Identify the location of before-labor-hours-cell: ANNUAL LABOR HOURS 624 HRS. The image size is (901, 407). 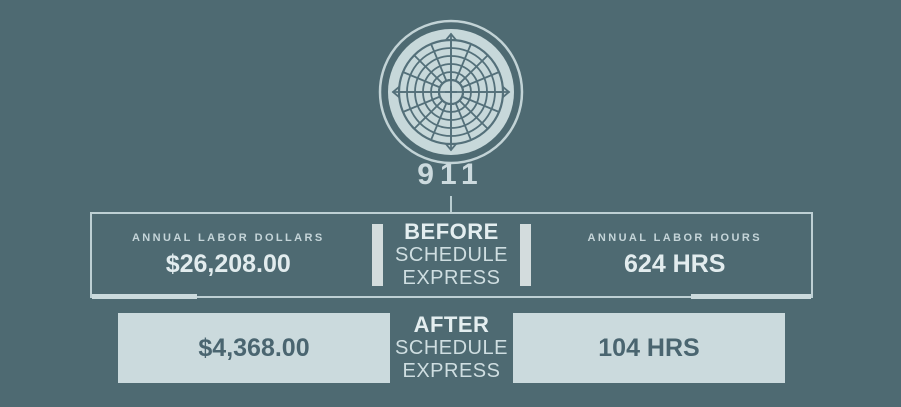
(675, 255).